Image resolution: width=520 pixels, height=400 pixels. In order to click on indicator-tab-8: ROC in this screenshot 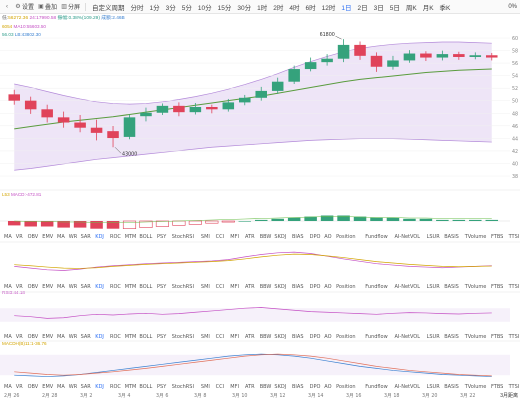, I will do `click(115, 387)`.